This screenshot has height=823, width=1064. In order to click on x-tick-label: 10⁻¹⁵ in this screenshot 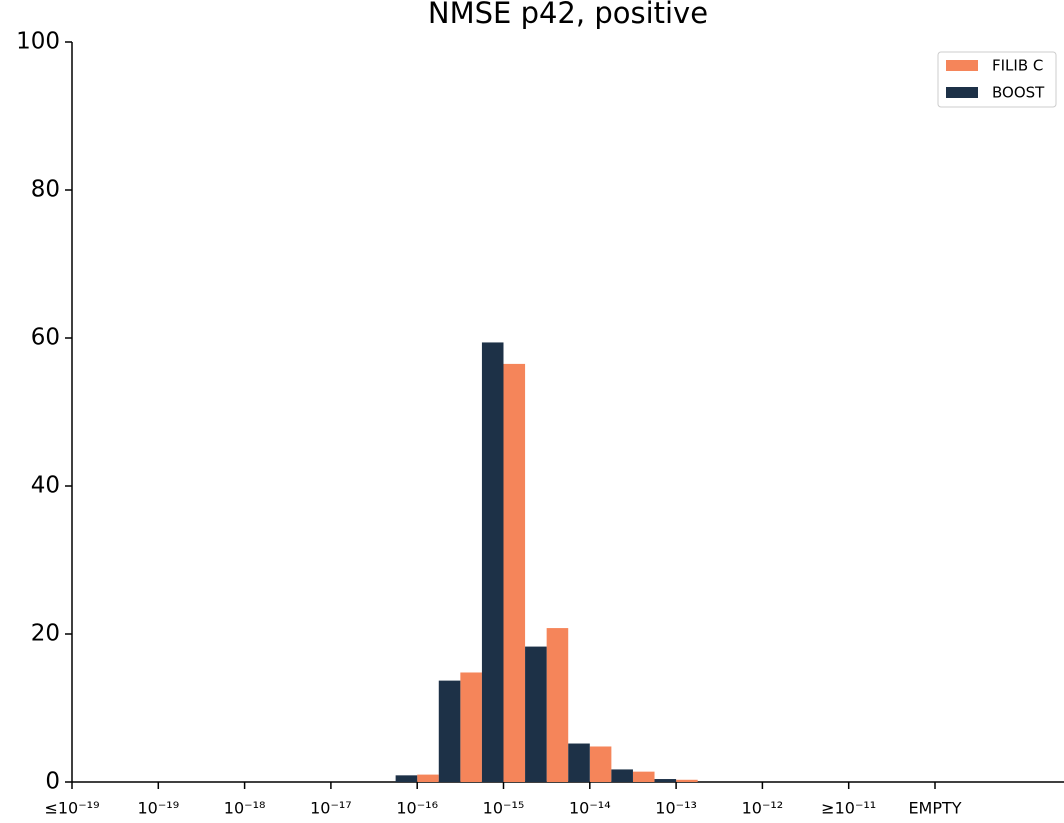, I will do `click(504, 808)`.